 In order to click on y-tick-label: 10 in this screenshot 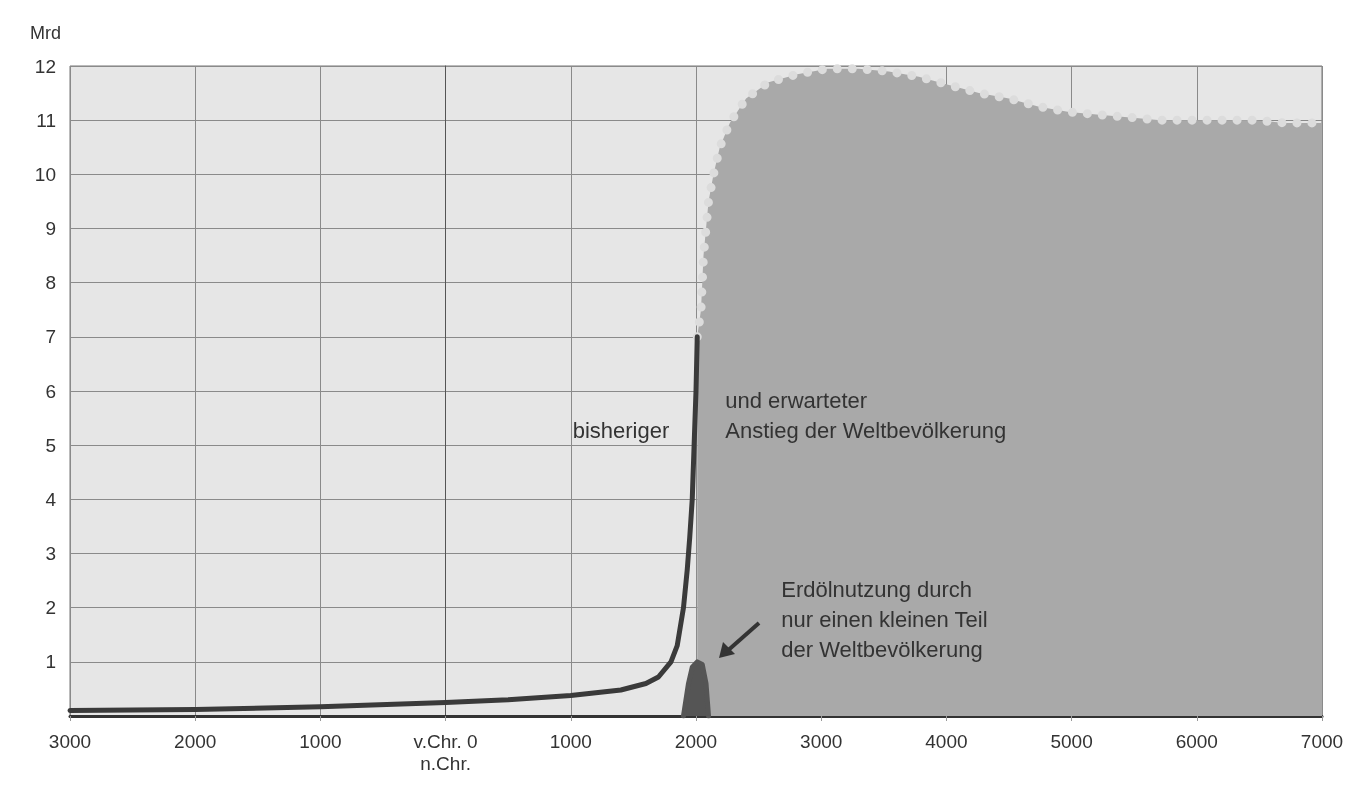, I will do `click(45, 174)`.